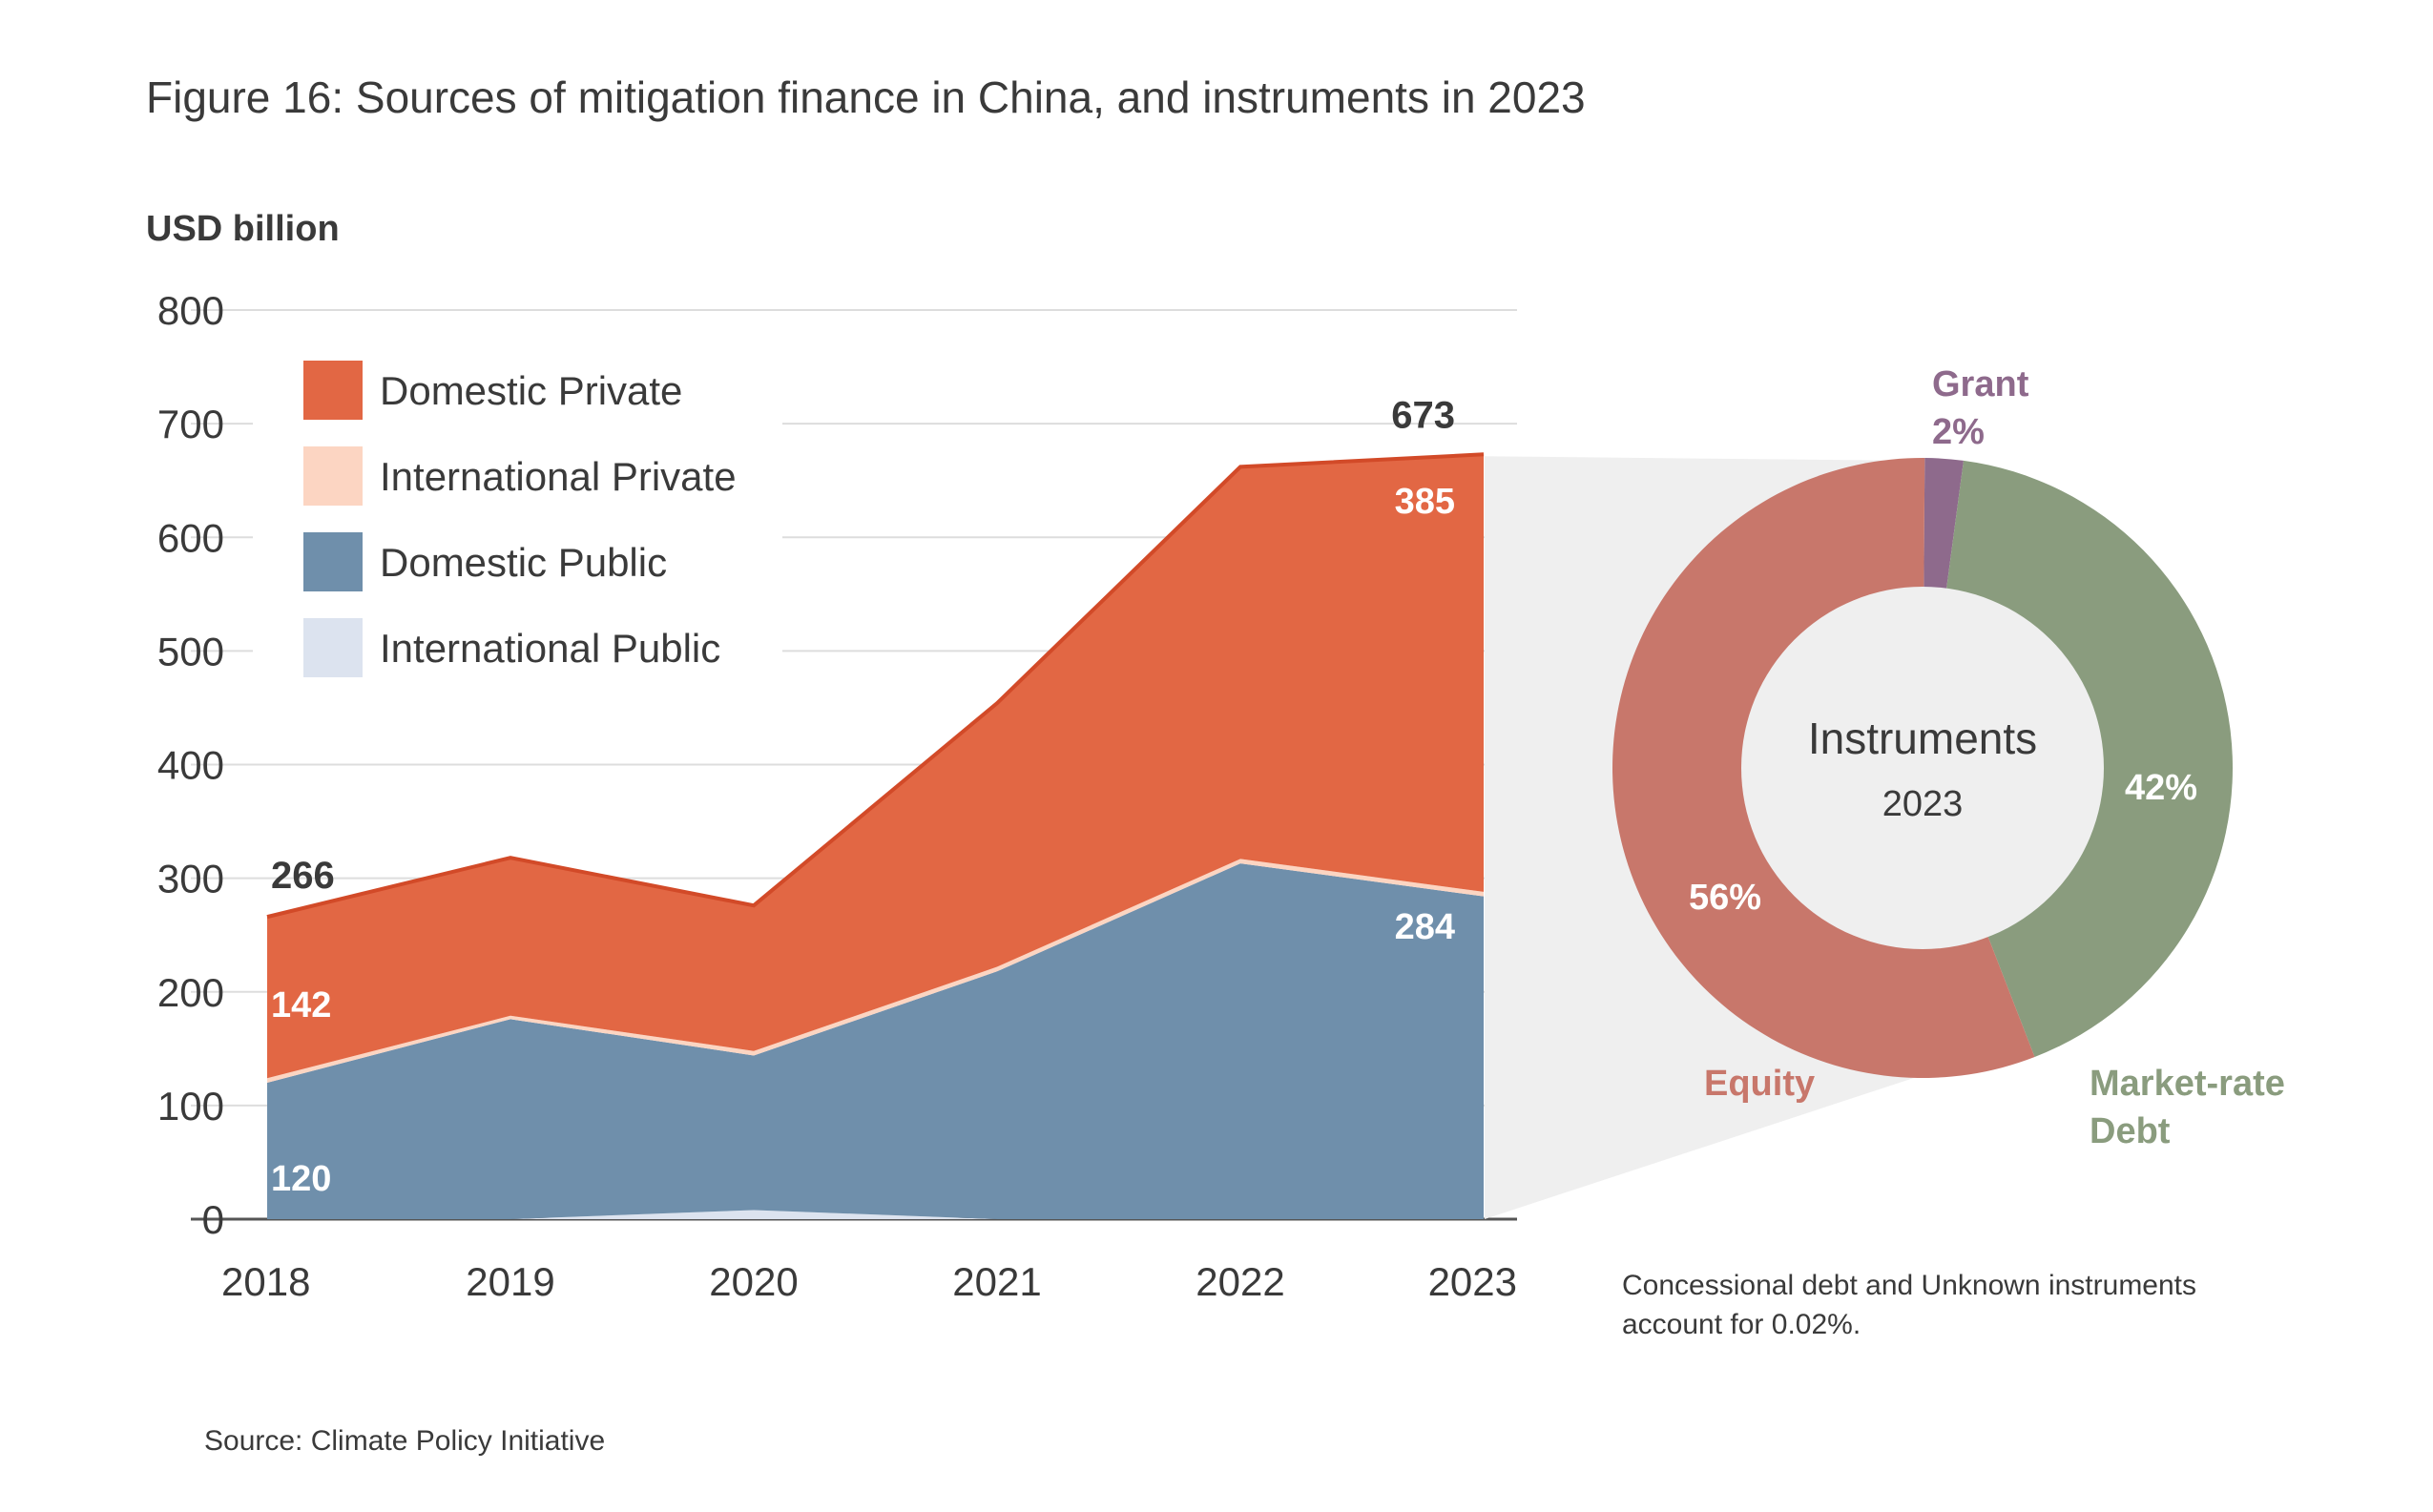 The height and width of the screenshot is (1512, 2433). I want to click on debt-percent-label: 42%, so click(2161, 788).